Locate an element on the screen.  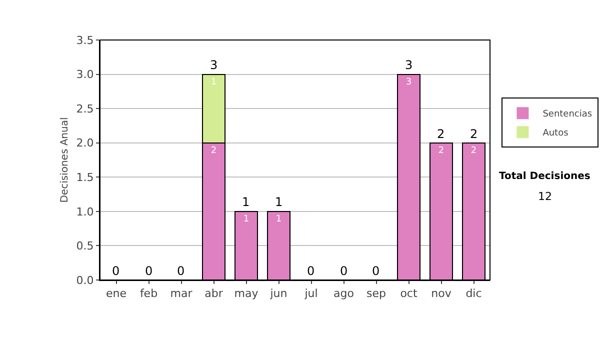
y-tick-label: 3.5 is located at coordinates (85, 40).